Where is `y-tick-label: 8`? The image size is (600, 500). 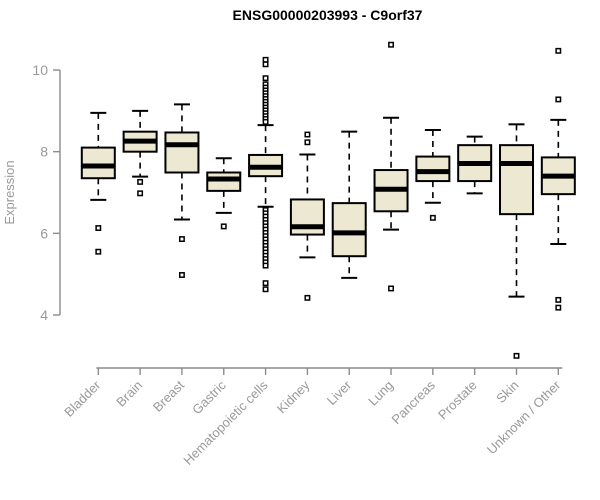
y-tick-label: 8 is located at coordinates (44, 152).